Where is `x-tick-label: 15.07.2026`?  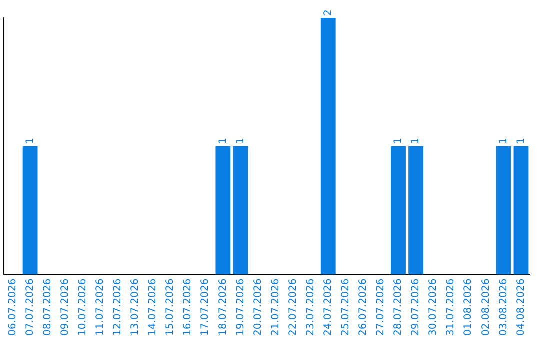 x-tick-label: 15.07.2026 is located at coordinates (170, 307).